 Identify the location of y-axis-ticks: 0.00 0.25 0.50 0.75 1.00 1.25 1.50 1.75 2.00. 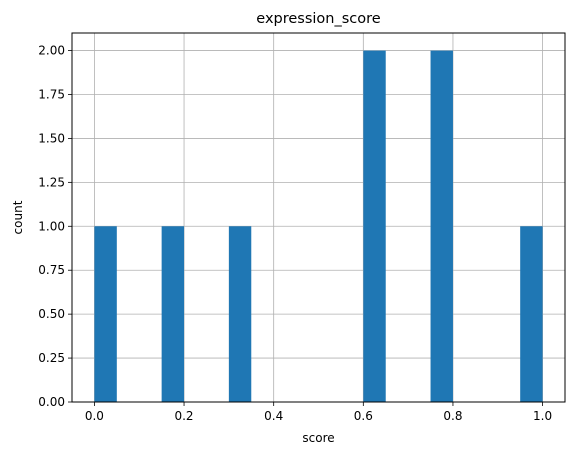
(55, 226).